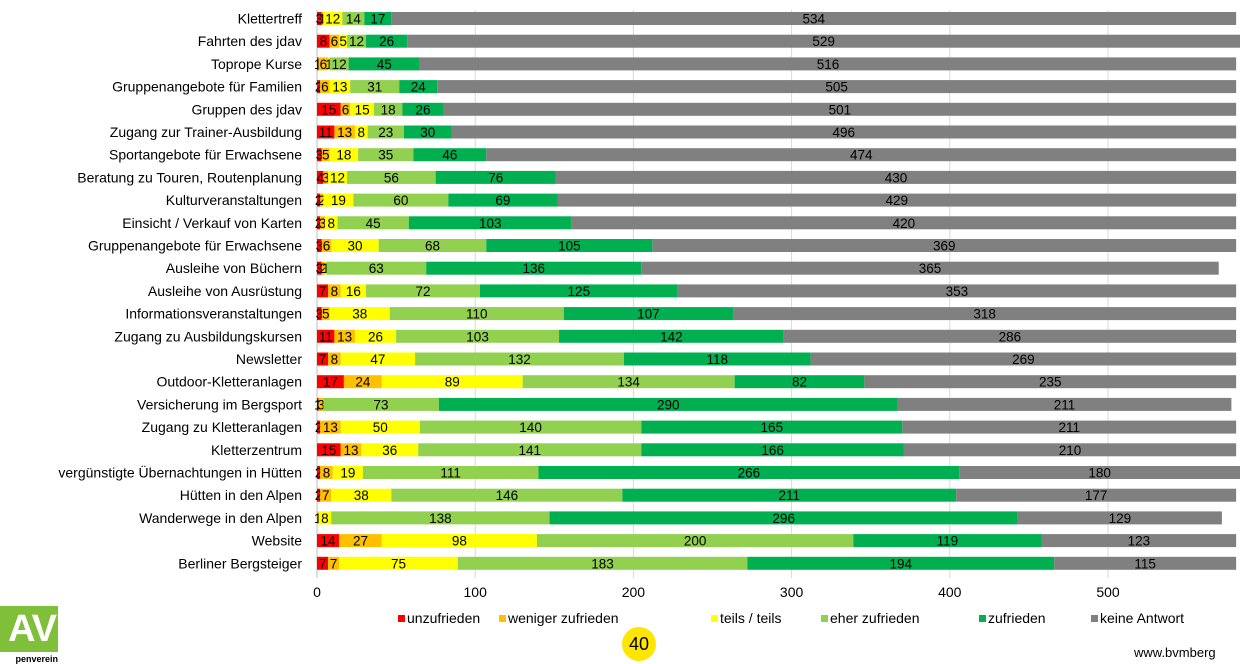 This screenshot has height=664, width=1240. I want to click on x-tick-label: 300, so click(792, 592).